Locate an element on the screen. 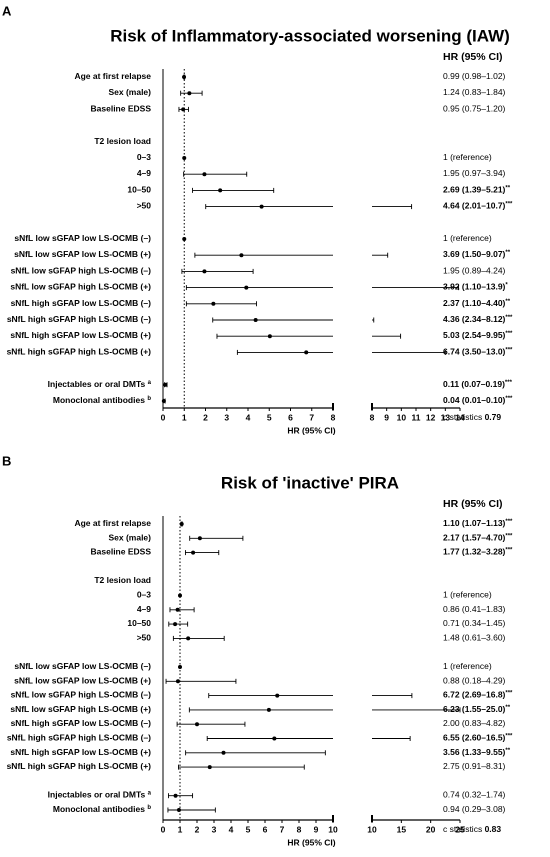 The width and height of the screenshot is (550, 857). row-label-text: sNfL low sGFAP low LS-OCMB (–) is located at coordinates (82, 666).